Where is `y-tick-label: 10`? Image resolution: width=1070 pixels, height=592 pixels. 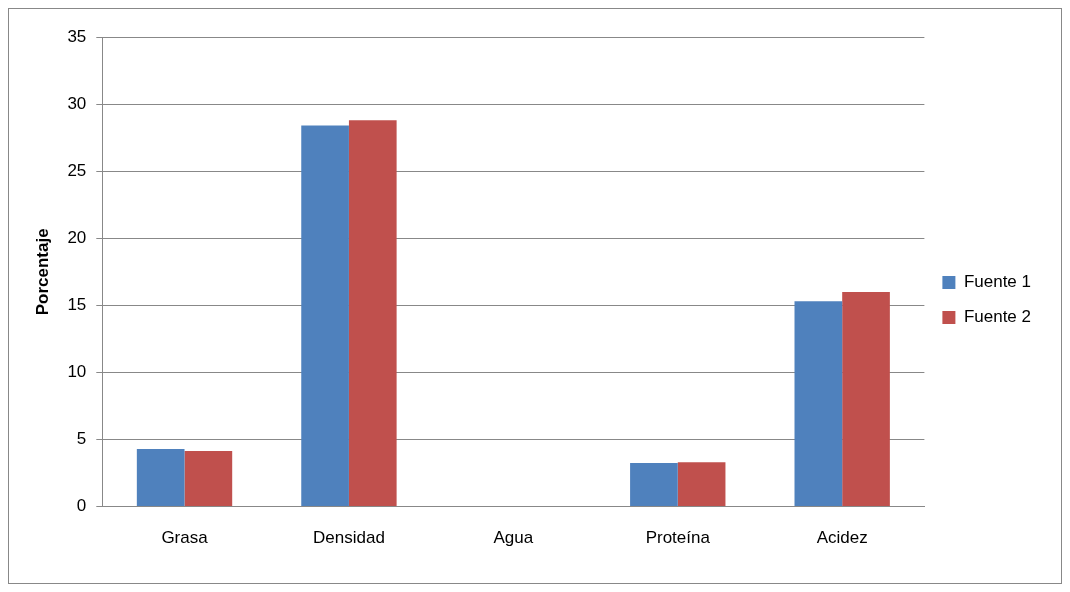 y-tick-label: 10 is located at coordinates (77, 372).